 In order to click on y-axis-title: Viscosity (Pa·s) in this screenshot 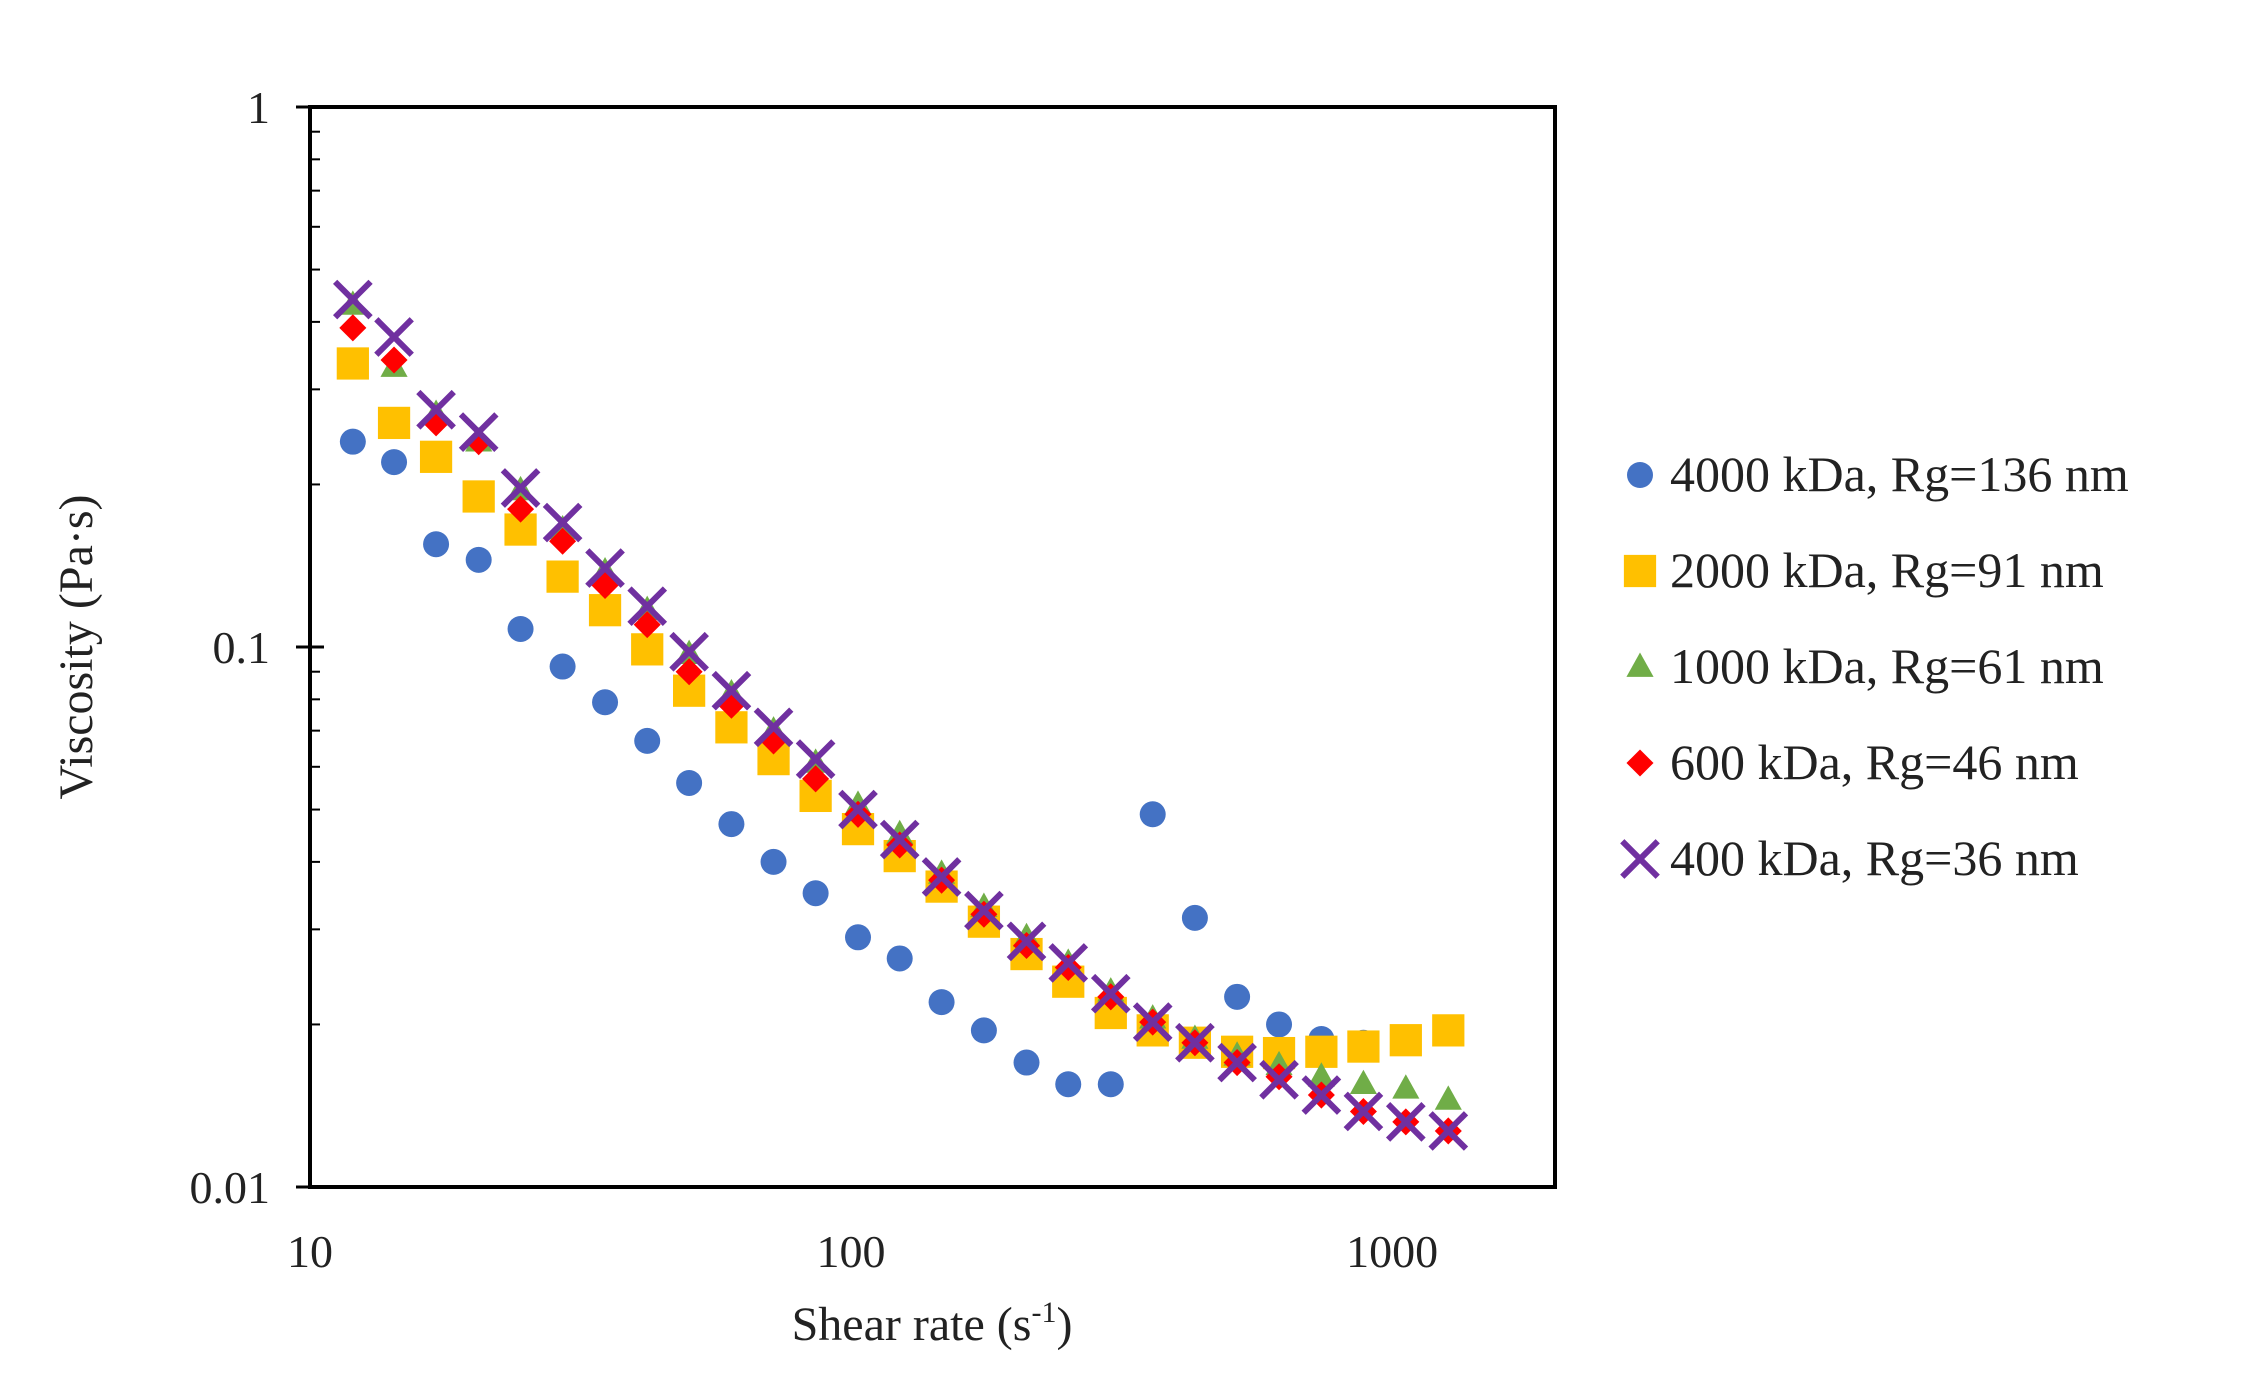, I will do `click(76, 646)`.